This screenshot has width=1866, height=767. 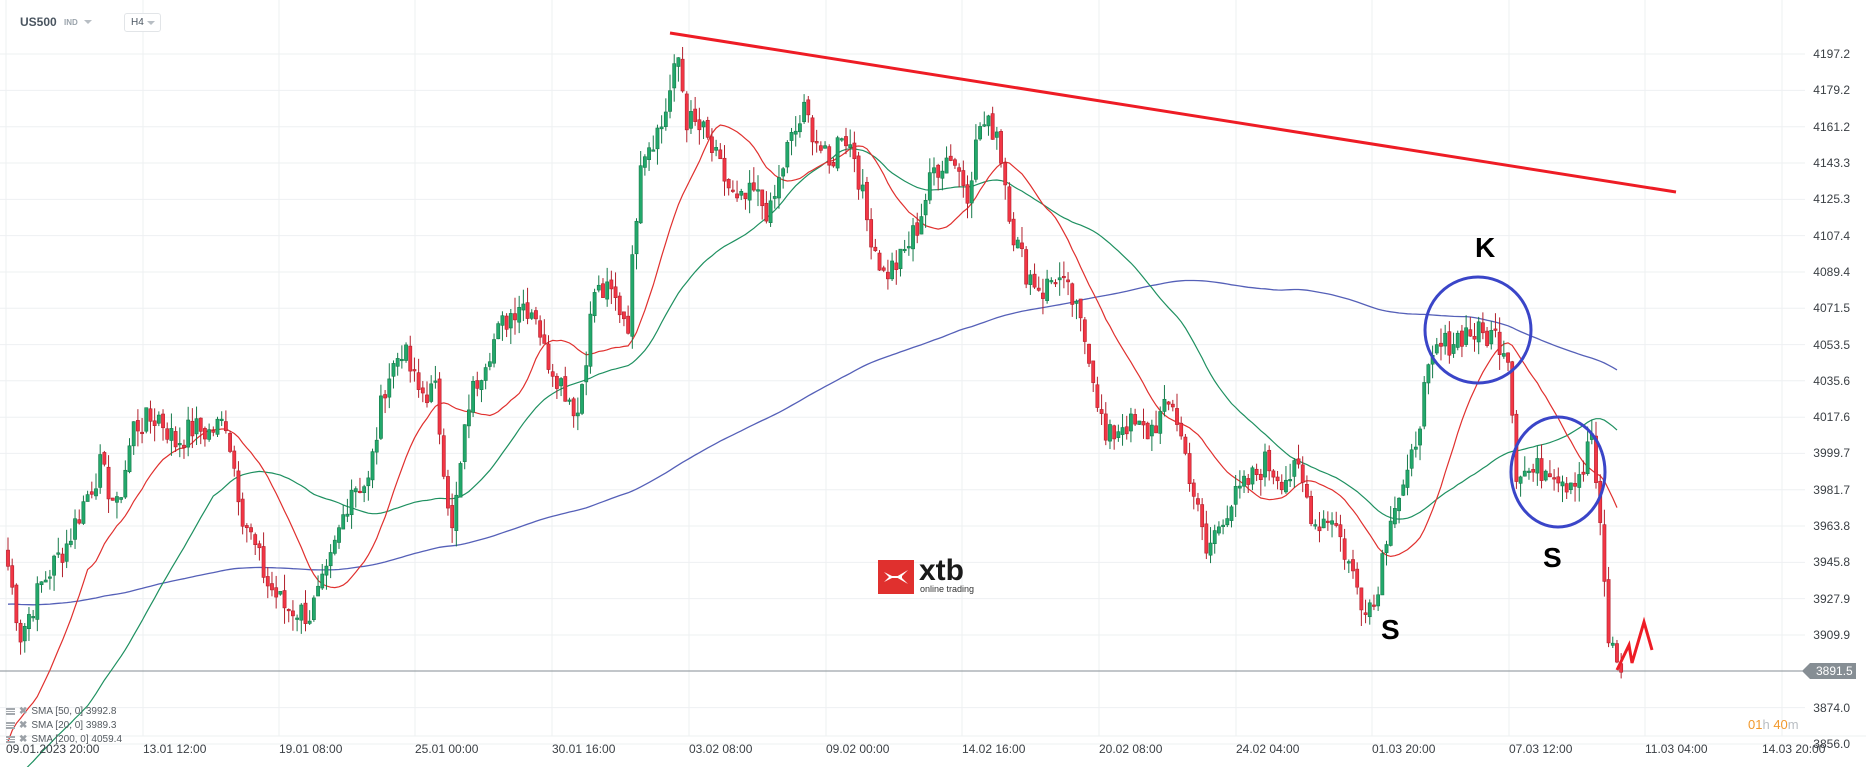 I want to click on symbol-dropdown-caret-icon, so click(x=88, y=22).